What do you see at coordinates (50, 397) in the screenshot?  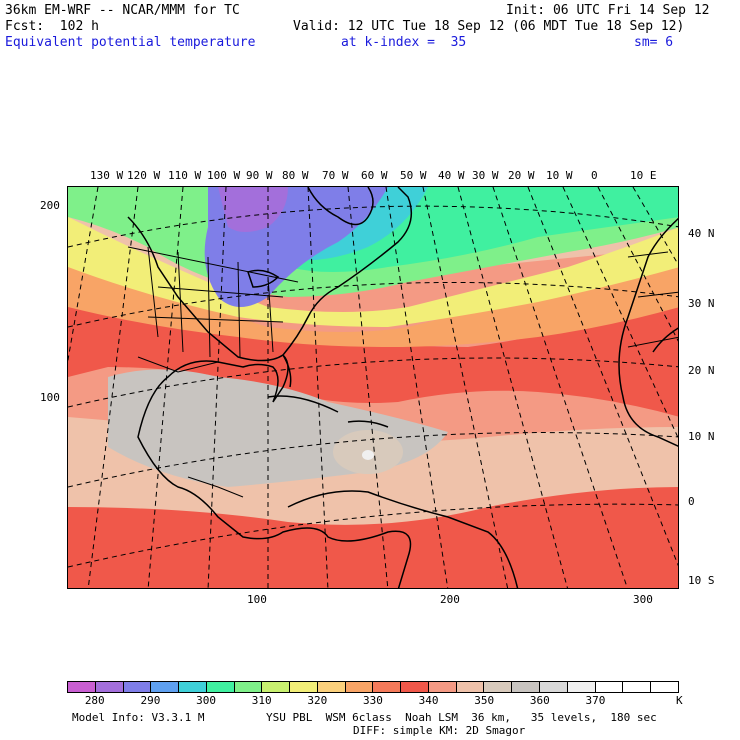 I see `grid-label-left-100: 100` at bounding box center [50, 397].